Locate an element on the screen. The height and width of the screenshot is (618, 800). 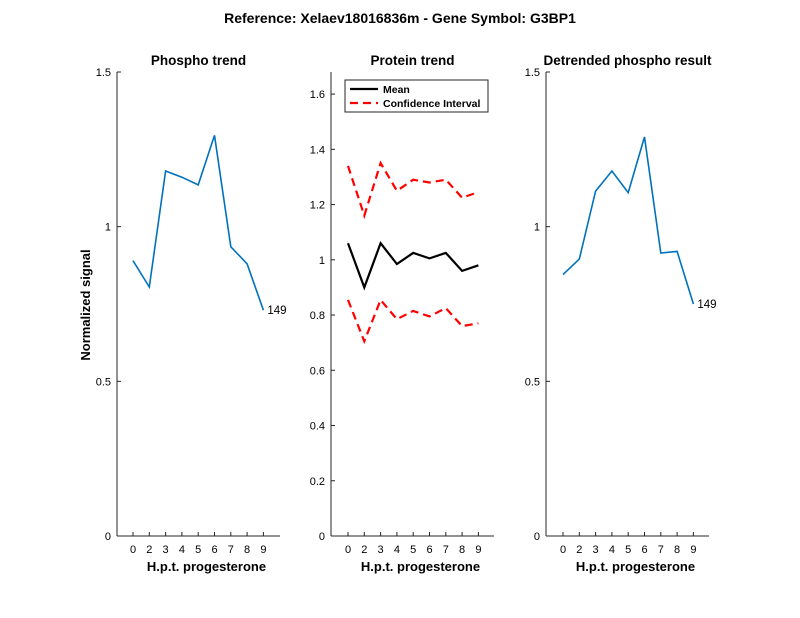
y-tick-label: 0.2 is located at coordinates (317, 482).